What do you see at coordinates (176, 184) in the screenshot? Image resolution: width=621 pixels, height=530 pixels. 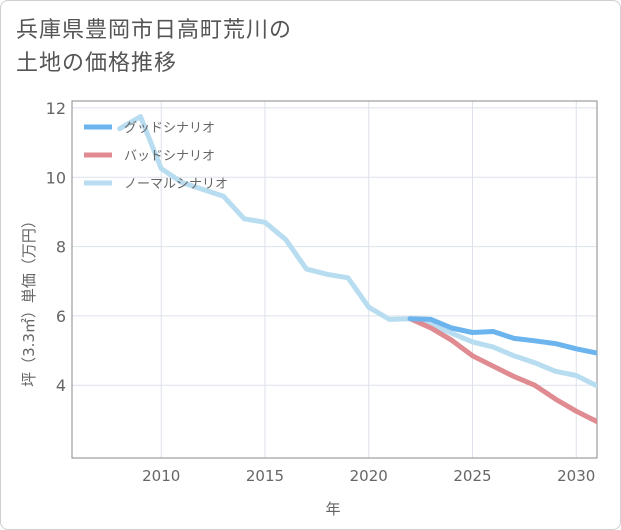 I see `legend-label-2: ノーマルシナリオ` at bounding box center [176, 184].